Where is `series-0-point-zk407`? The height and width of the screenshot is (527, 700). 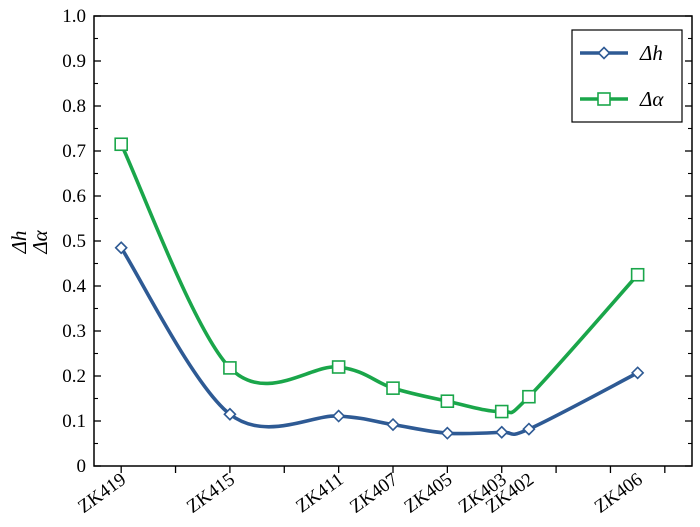 series-0-point-zk407 is located at coordinates (393, 424).